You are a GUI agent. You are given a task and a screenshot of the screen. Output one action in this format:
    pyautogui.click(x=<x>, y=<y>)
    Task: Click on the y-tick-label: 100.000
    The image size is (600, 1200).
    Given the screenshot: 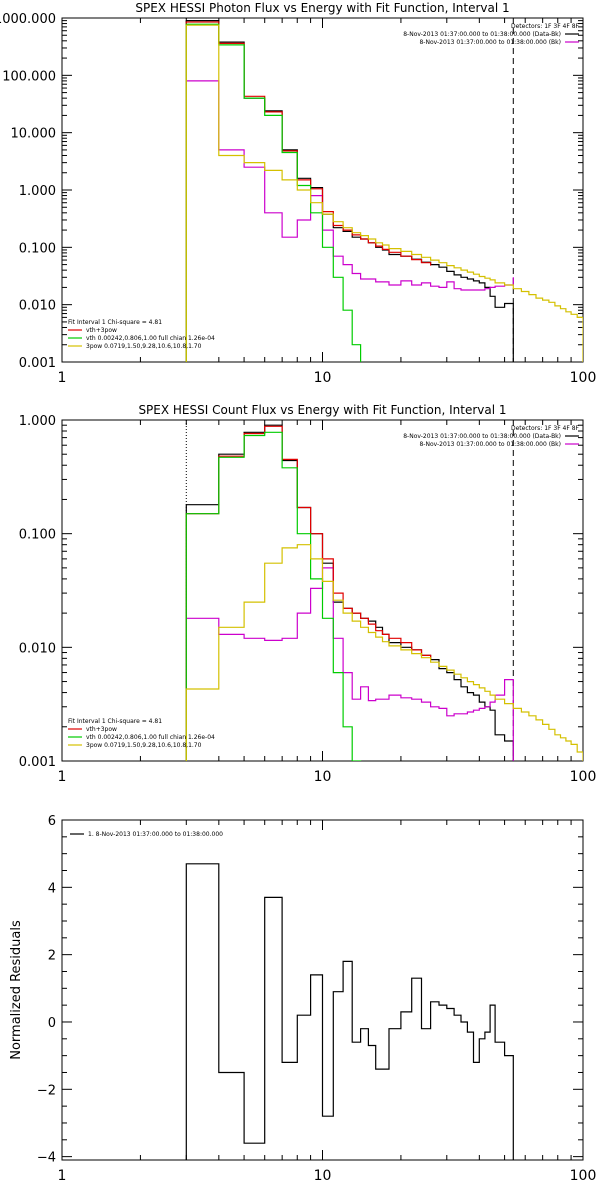 What is the action you would take?
    pyautogui.click(x=29, y=76)
    